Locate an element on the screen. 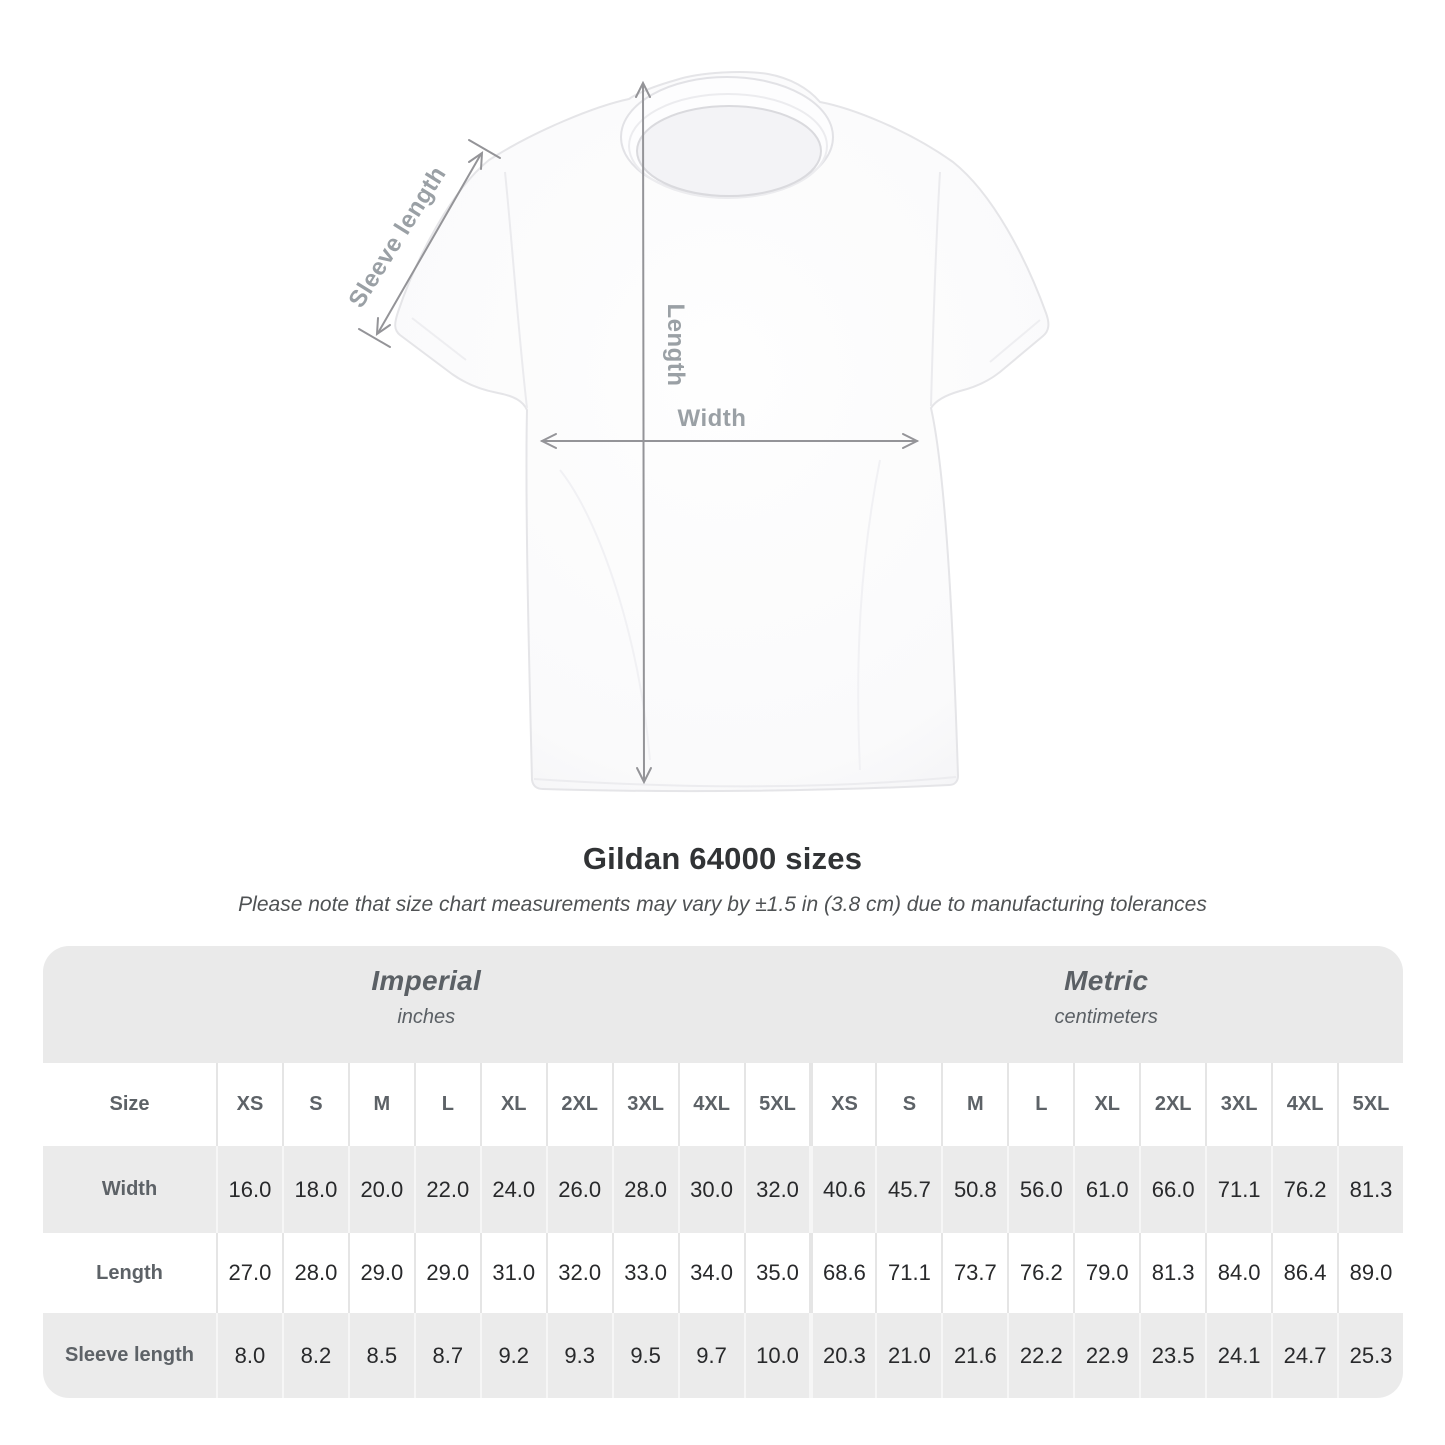 The width and height of the screenshot is (1445, 1445). value-cell: 22.9 is located at coordinates (1106, 1355).